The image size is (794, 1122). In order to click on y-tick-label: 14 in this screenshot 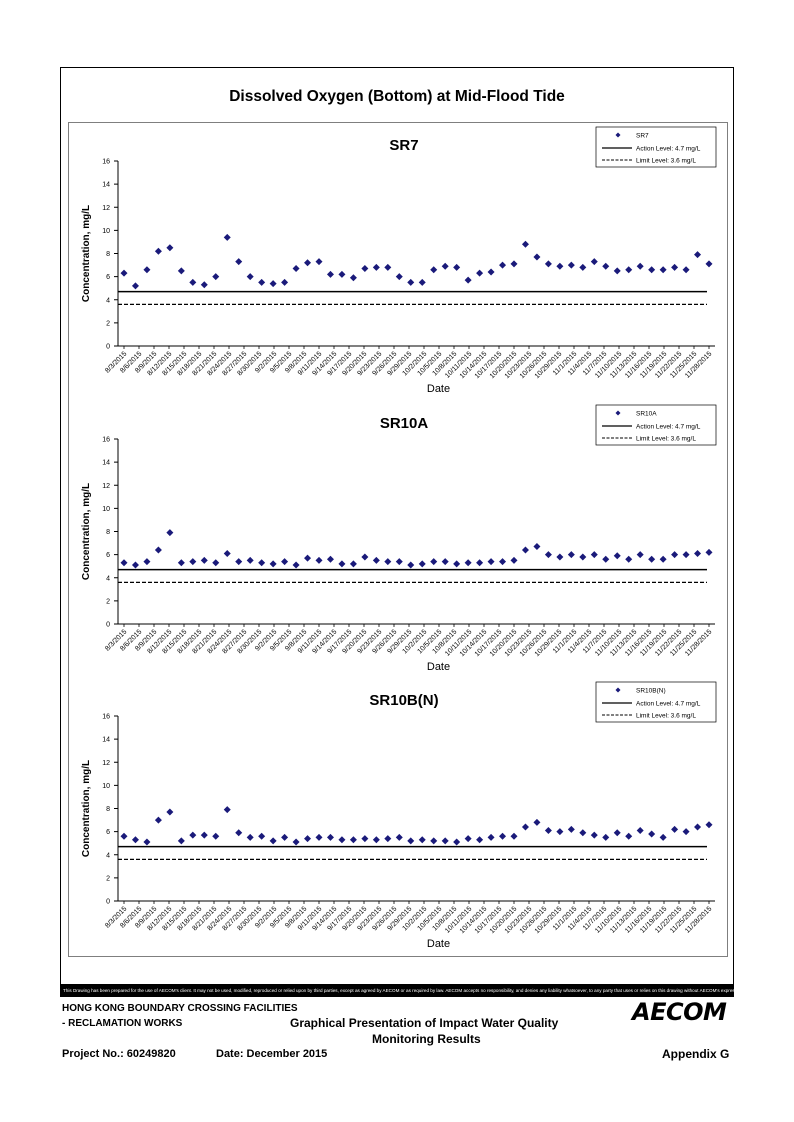, I will do `click(106, 185)`.